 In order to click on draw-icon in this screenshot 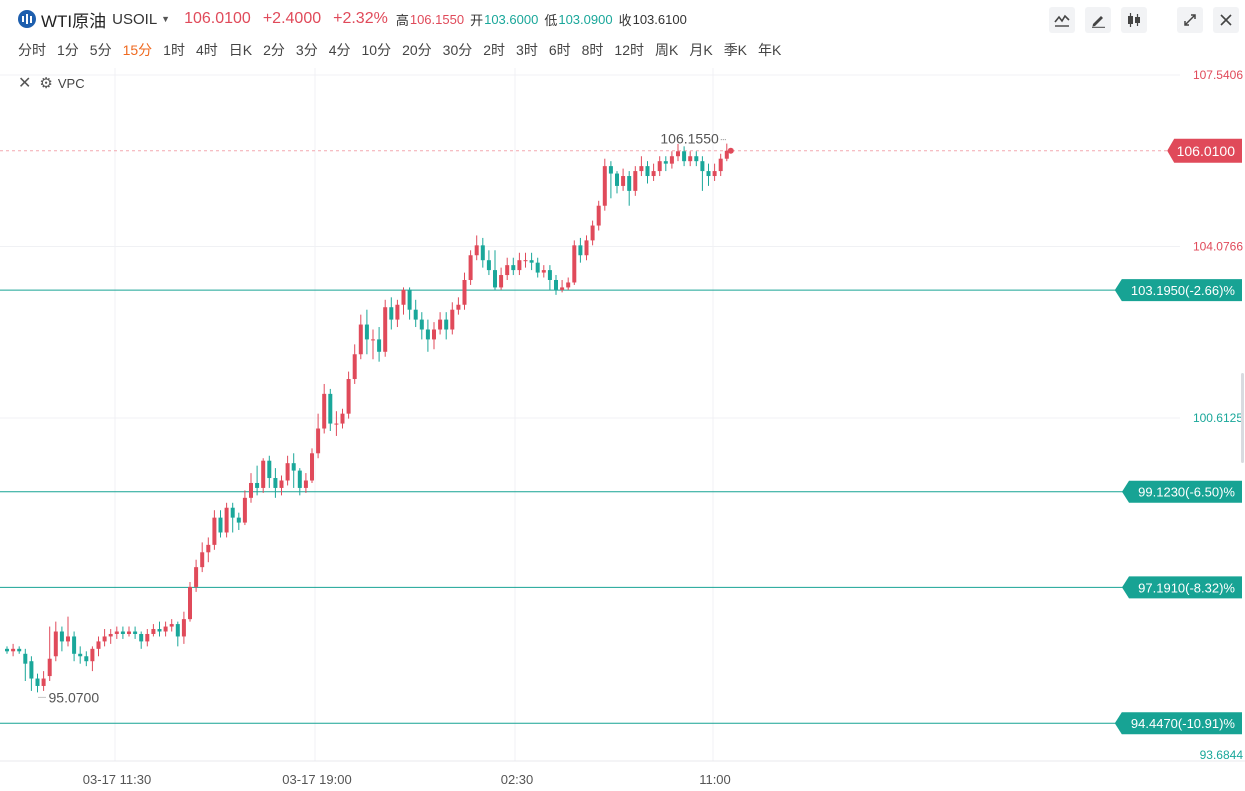, I will do `click(1098, 20)`.